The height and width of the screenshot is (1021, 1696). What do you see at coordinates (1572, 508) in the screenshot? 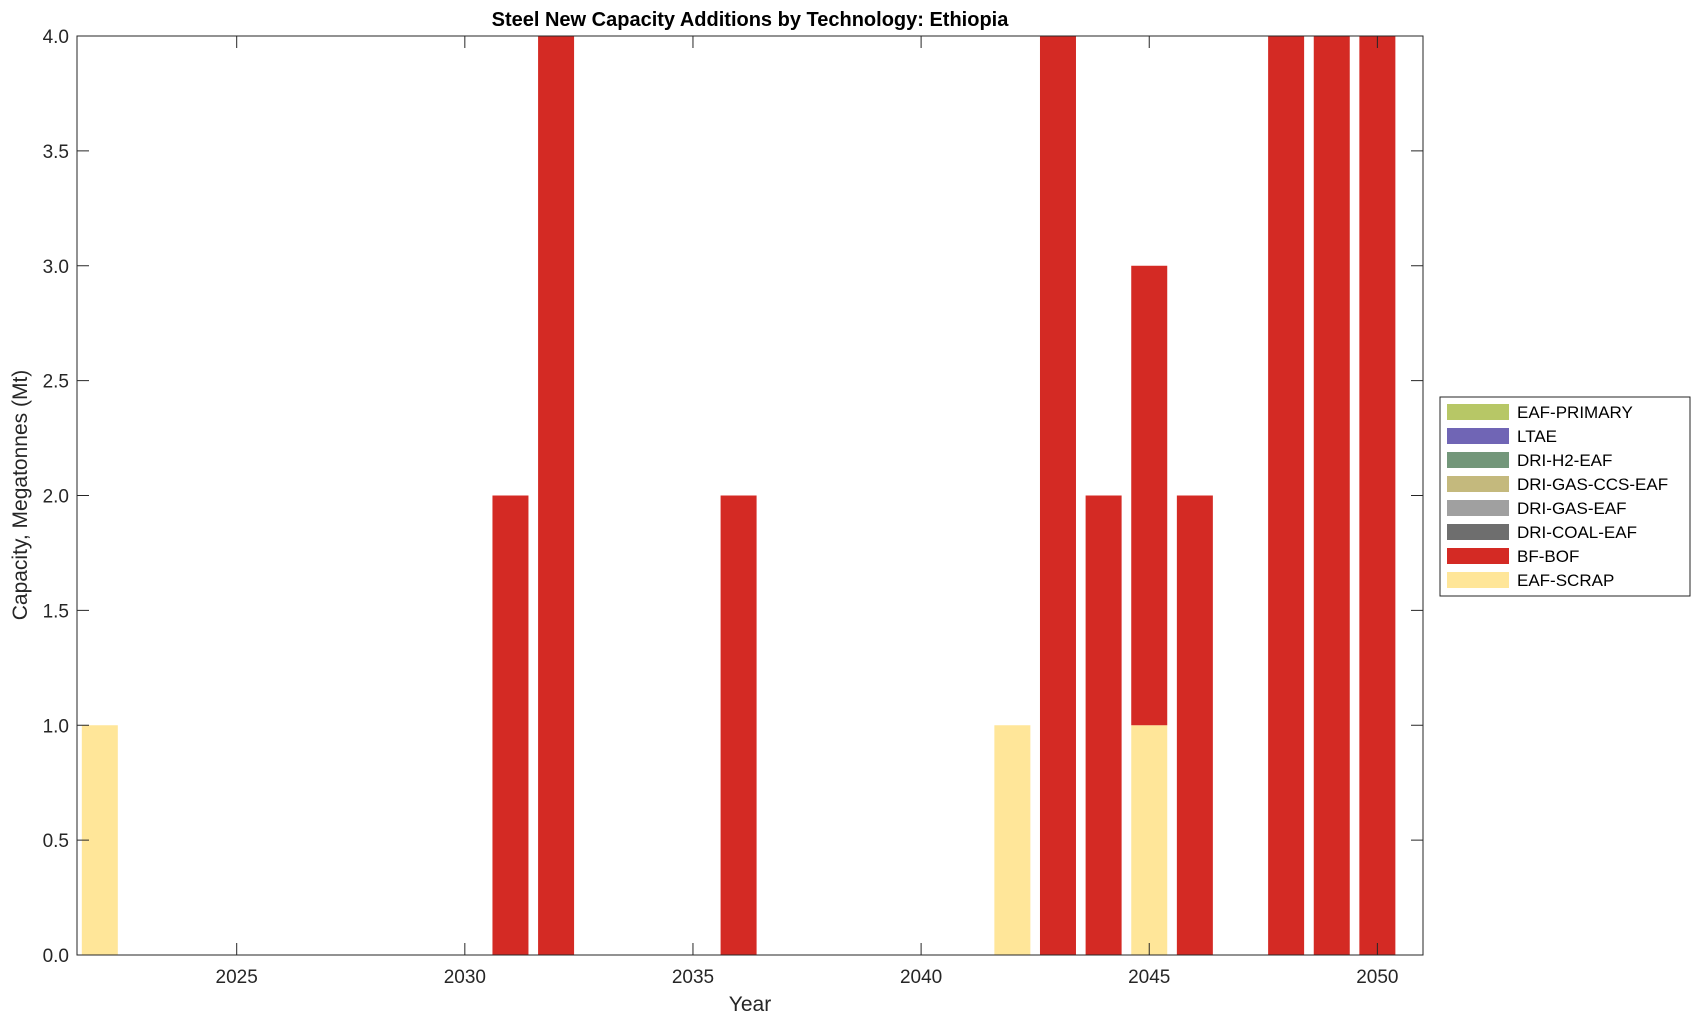
I see `legend-label-dri-gas-eaf: DRI-GAS-EAF` at bounding box center [1572, 508].